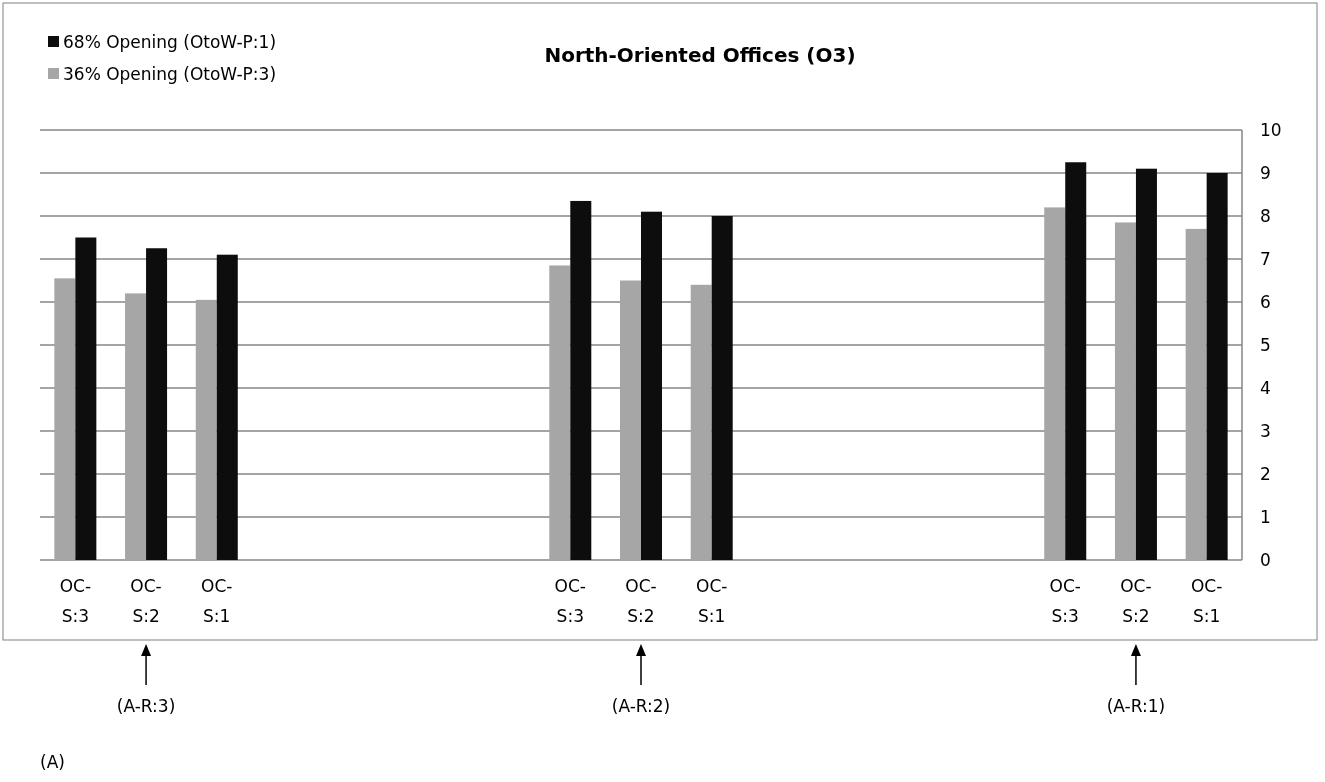  I want to click on text: (A), so click(52, 762).